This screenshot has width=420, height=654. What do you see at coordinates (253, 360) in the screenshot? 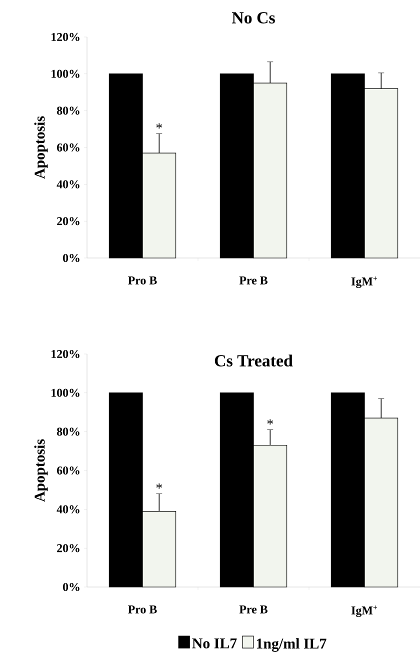
I see `chart-title: Cs Treated` at bounding box center [253, 360].